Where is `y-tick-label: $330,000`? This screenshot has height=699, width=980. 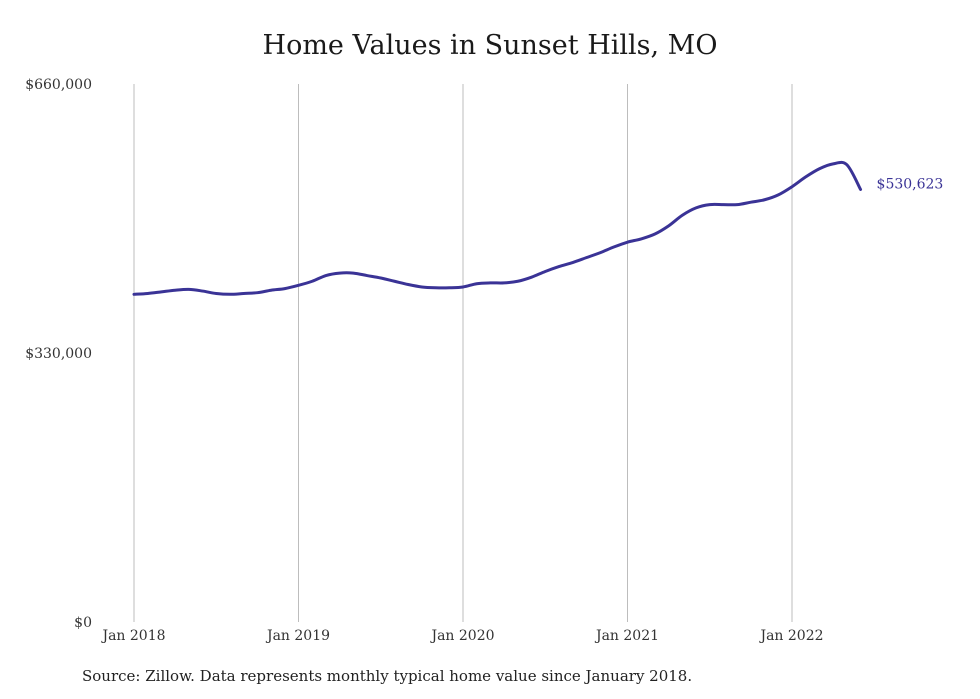 y-tick-label: $330,000 is located at coordinates (58, 354).